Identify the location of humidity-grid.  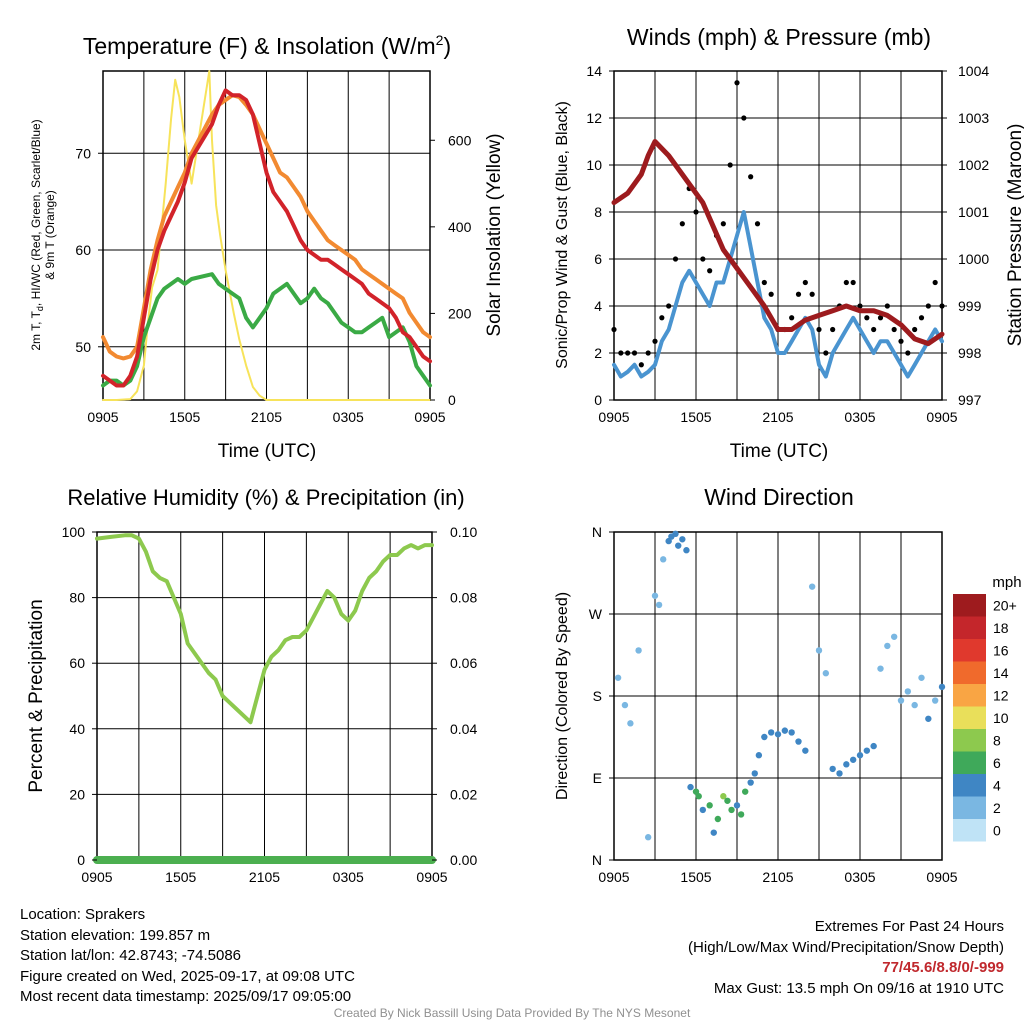
(264, 696).